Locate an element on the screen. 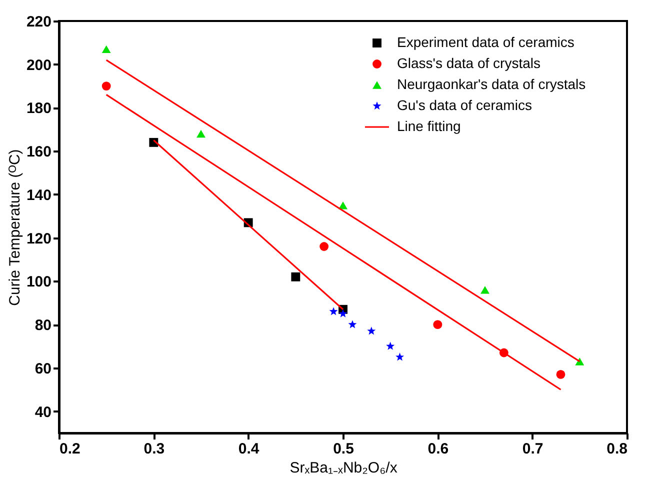  legend-label: Gu's data of ceramics is located at coordinates (464, 105).